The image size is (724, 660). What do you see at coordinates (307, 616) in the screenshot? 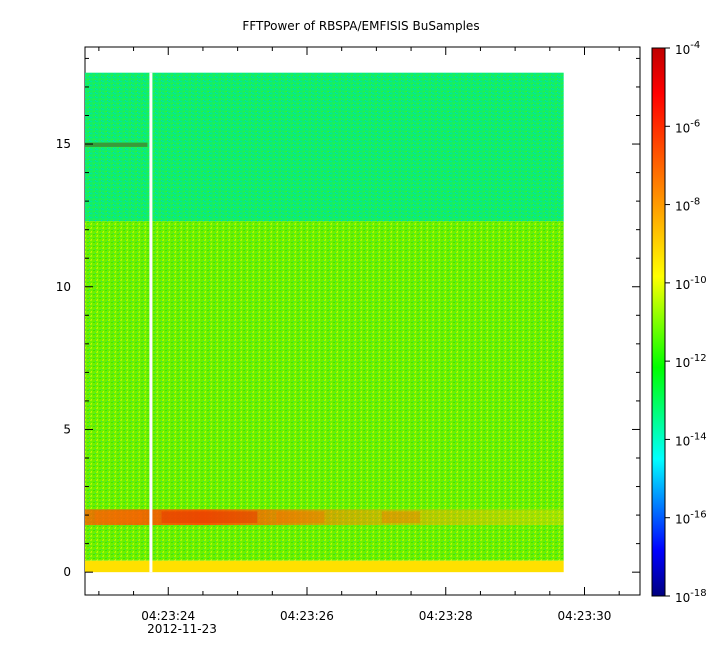
I see `x-tick-label: 04:23:26` at bounding box center [307, 616].